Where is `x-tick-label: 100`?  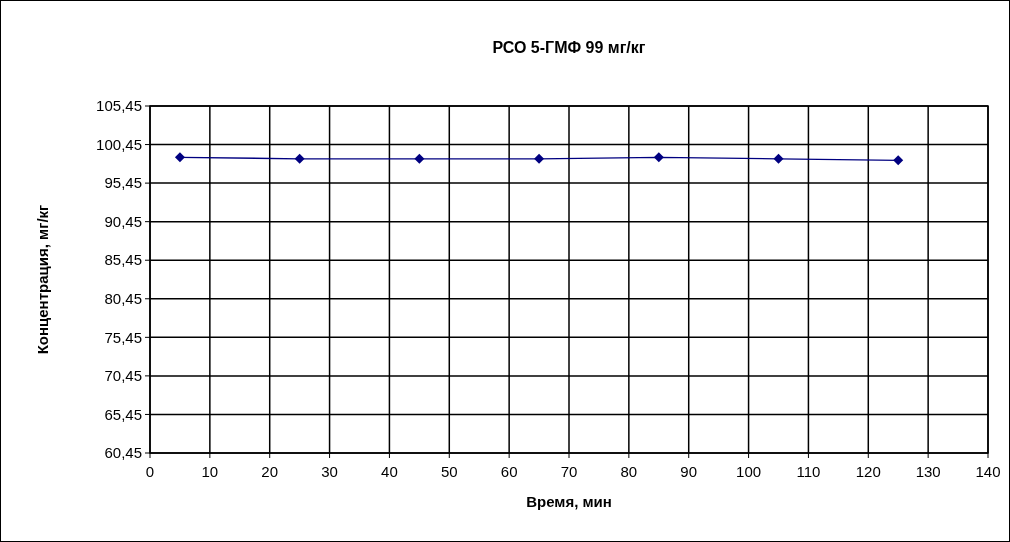
x-tick-label: 100 is located at coordinates (749, 471).